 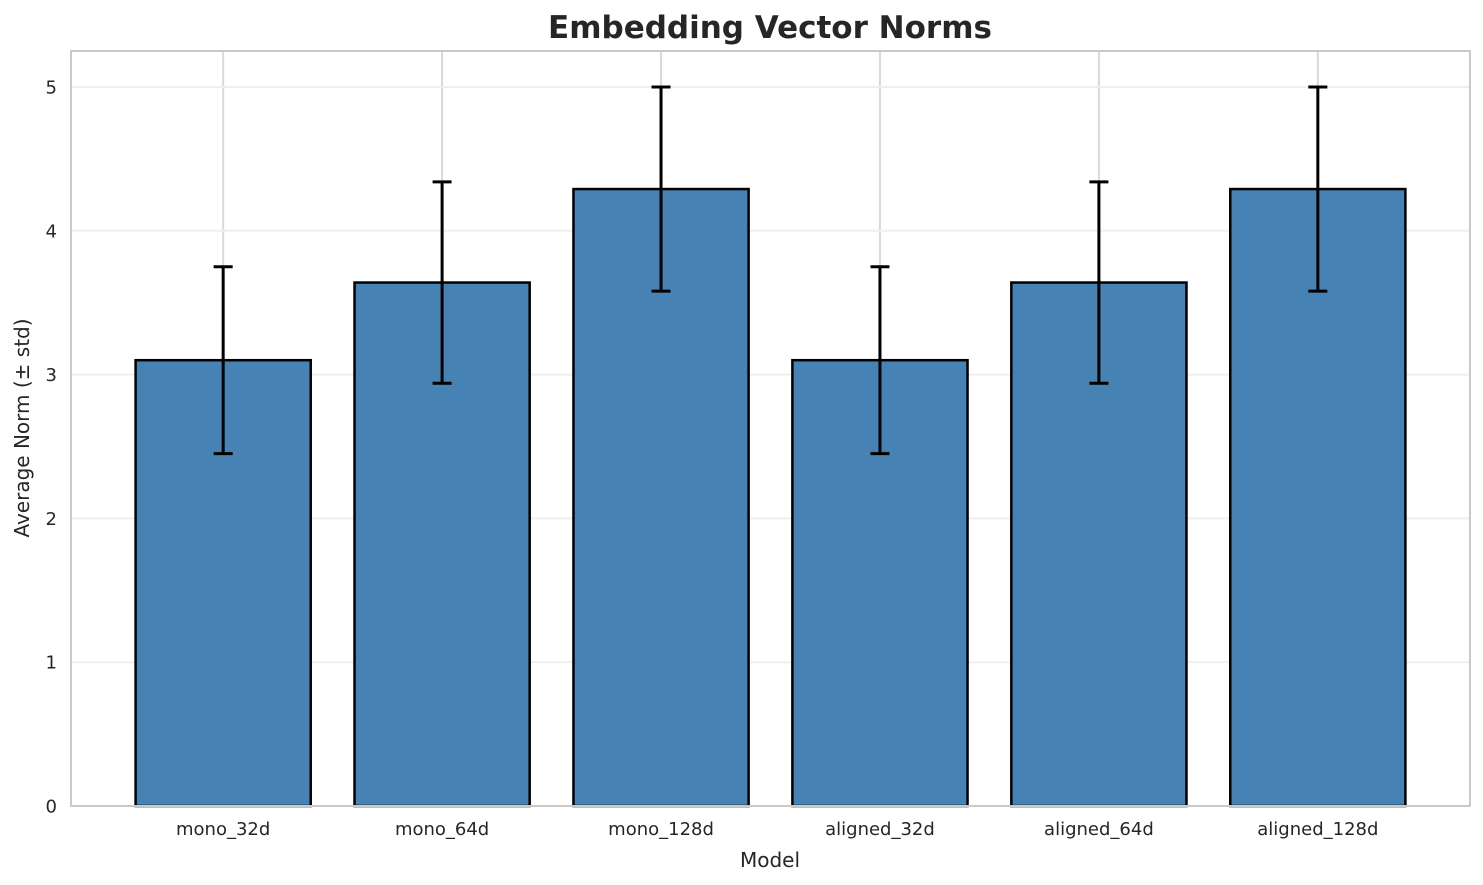 I want to click on x-tick-label: aligned_128d, so click(x=1317, y=829).